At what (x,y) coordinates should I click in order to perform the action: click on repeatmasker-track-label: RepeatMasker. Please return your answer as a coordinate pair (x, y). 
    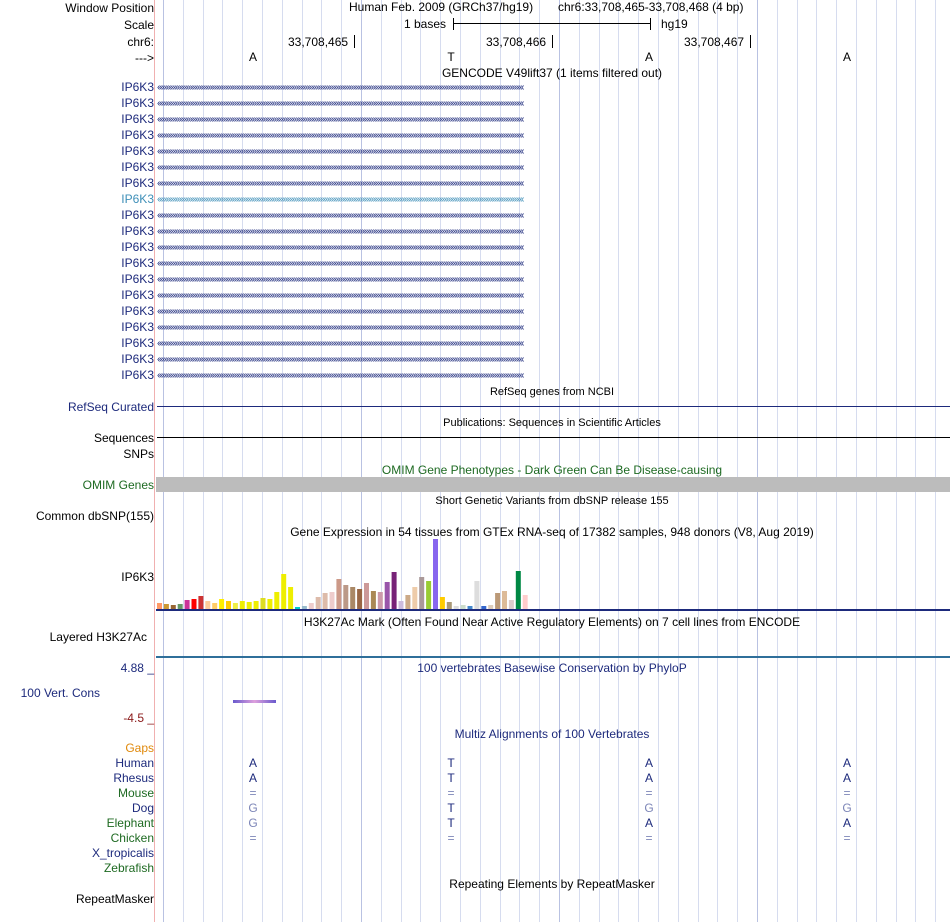
    Looking at the image, I should click on (114, 899).